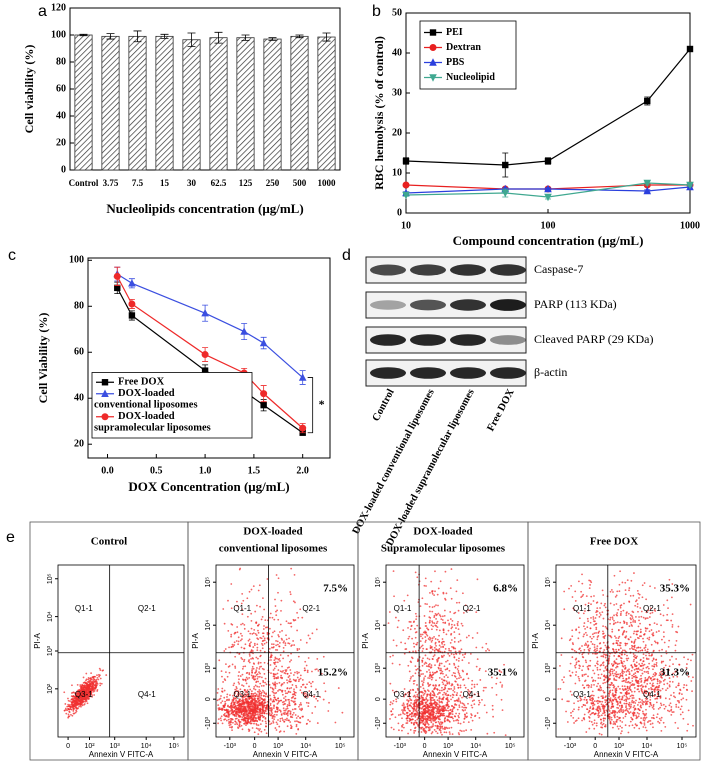 This screenshot has height=762, width=704. What do you see at coordinates (12, 255) in the screenshot?
I see `panel-label: c` at bounding box center [12, 255].